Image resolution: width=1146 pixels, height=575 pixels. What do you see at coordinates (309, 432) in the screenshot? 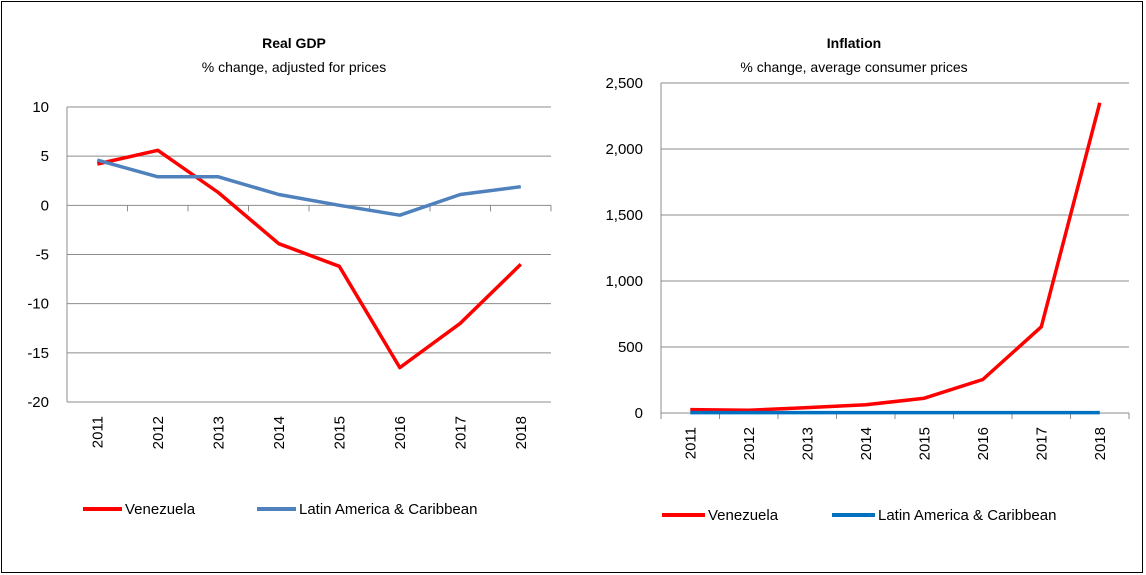
I see `gdp-x-tick-labels: 2011 2012 2013 2014 2015 2016 2017 2018` at bounding box center [309, 432].